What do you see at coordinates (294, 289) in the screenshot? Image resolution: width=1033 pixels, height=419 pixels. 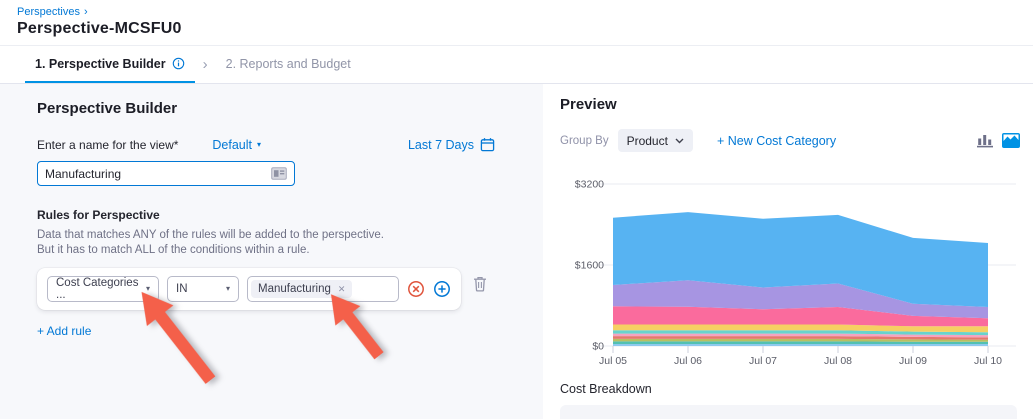 I see `value-chip-label: Manufacturing` at bounding box center [294, 289].